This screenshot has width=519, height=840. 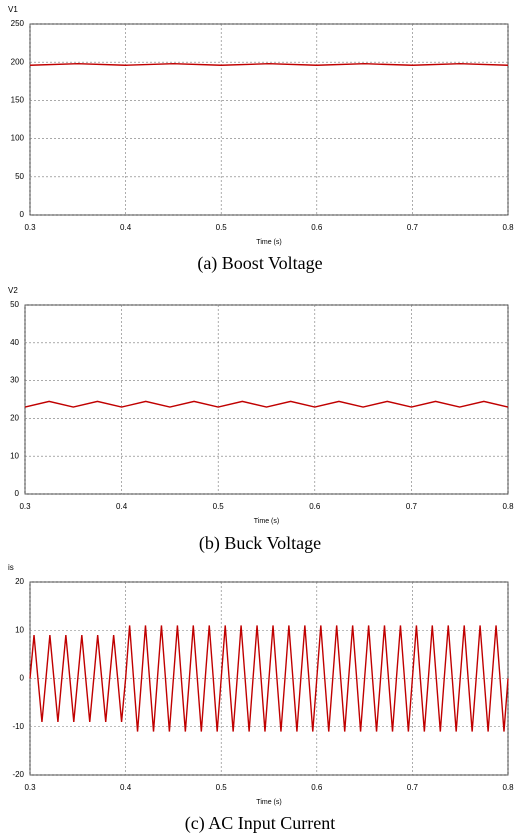 I want to click on y-tick-label: 40, so click(x=14, y=342).